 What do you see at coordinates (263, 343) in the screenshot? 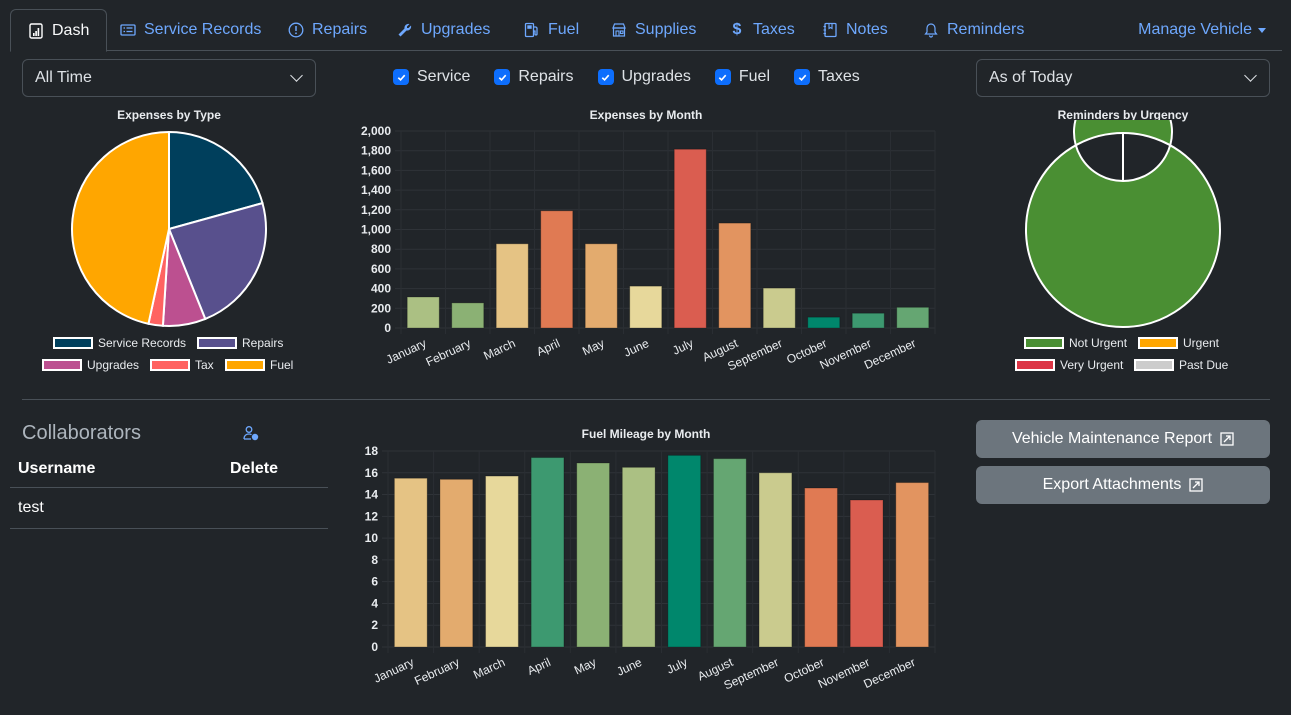
I see `legend-label: Repairs` at bounding box center [263, 343].